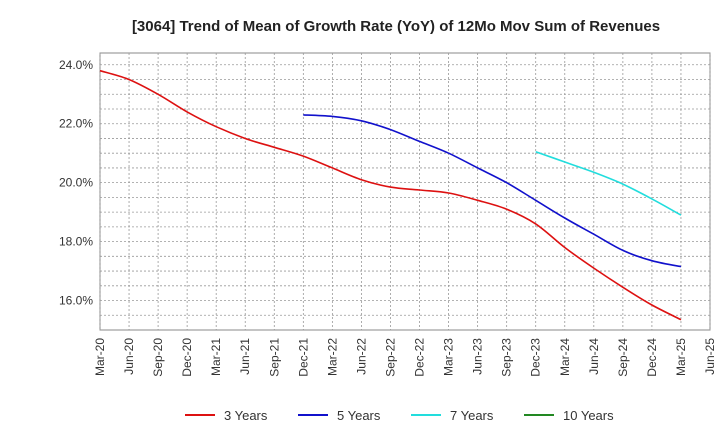 Image resolution: width=720 pixels, height=440 pixels. I want to click on x-tick-label: Sep-22, so click(390, 357).